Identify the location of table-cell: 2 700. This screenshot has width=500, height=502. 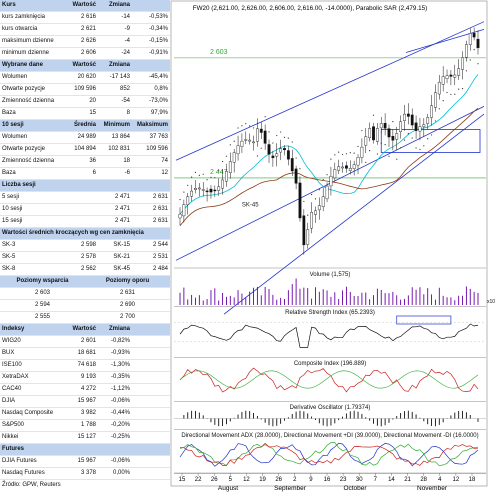
(127, 317).